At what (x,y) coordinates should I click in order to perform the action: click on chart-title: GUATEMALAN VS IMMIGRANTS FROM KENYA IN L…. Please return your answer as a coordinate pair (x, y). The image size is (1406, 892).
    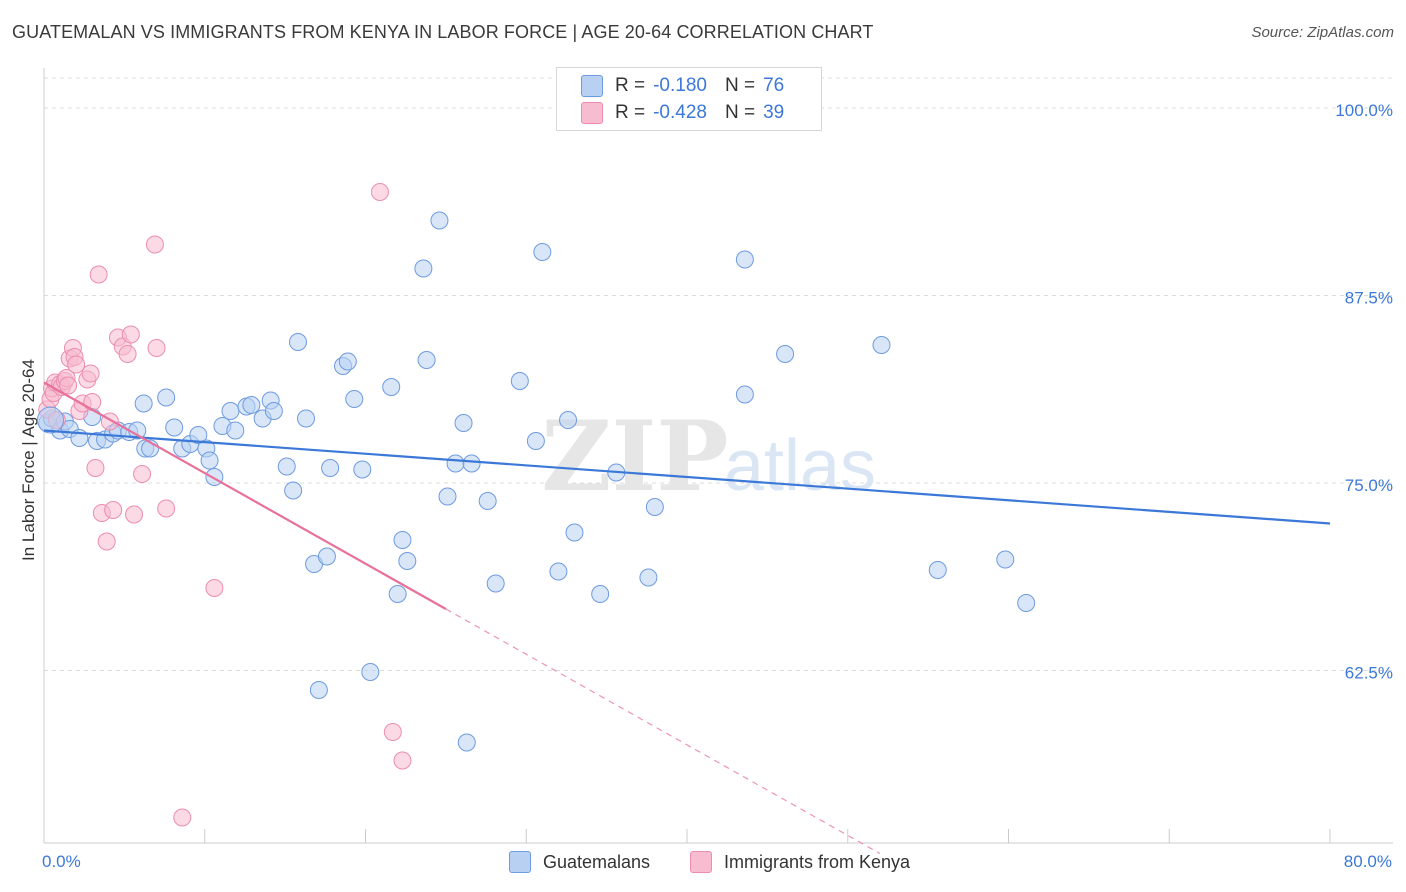
    Looking at the image, I should click on (443, 32).